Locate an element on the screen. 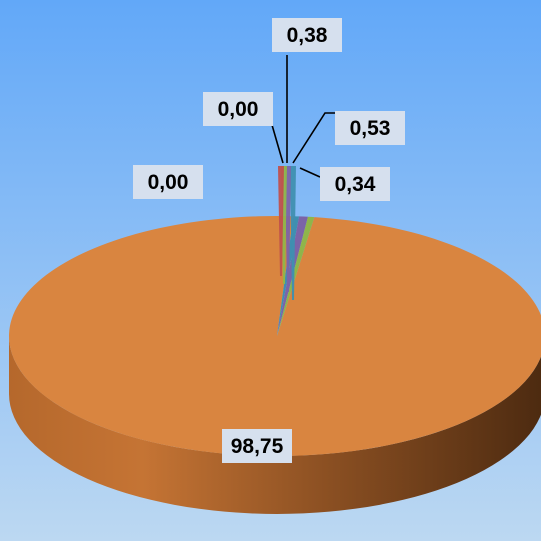 The width and height of the screenshot is (541, 541). data-label: 0,53 is located at coordinates (370, 128).